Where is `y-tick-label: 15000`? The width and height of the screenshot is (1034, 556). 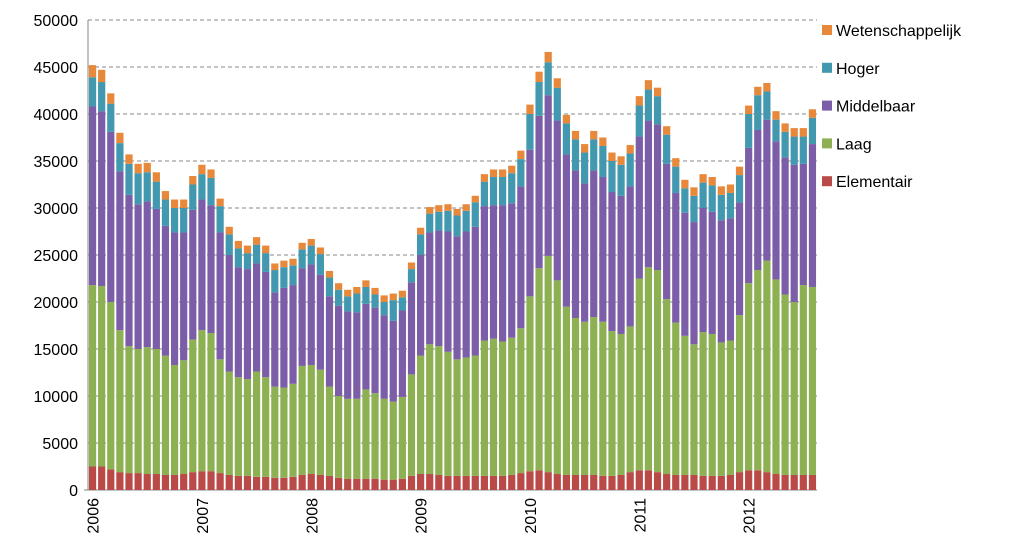
y-tick-label: 15000 is located at coordinates (56, 350).